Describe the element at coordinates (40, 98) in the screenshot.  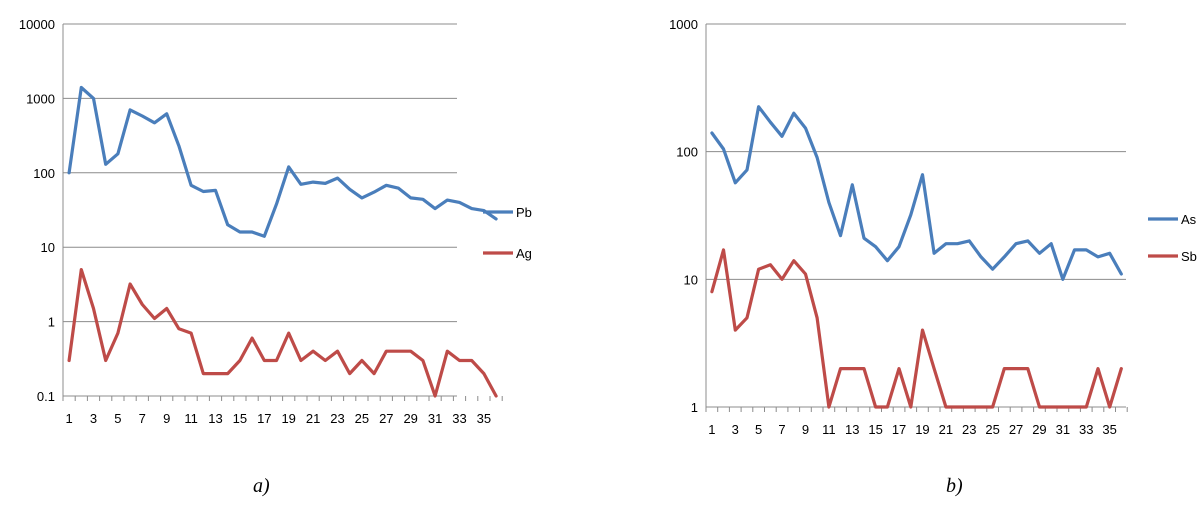
I see `y-tick-label-a: 1000` at that location.